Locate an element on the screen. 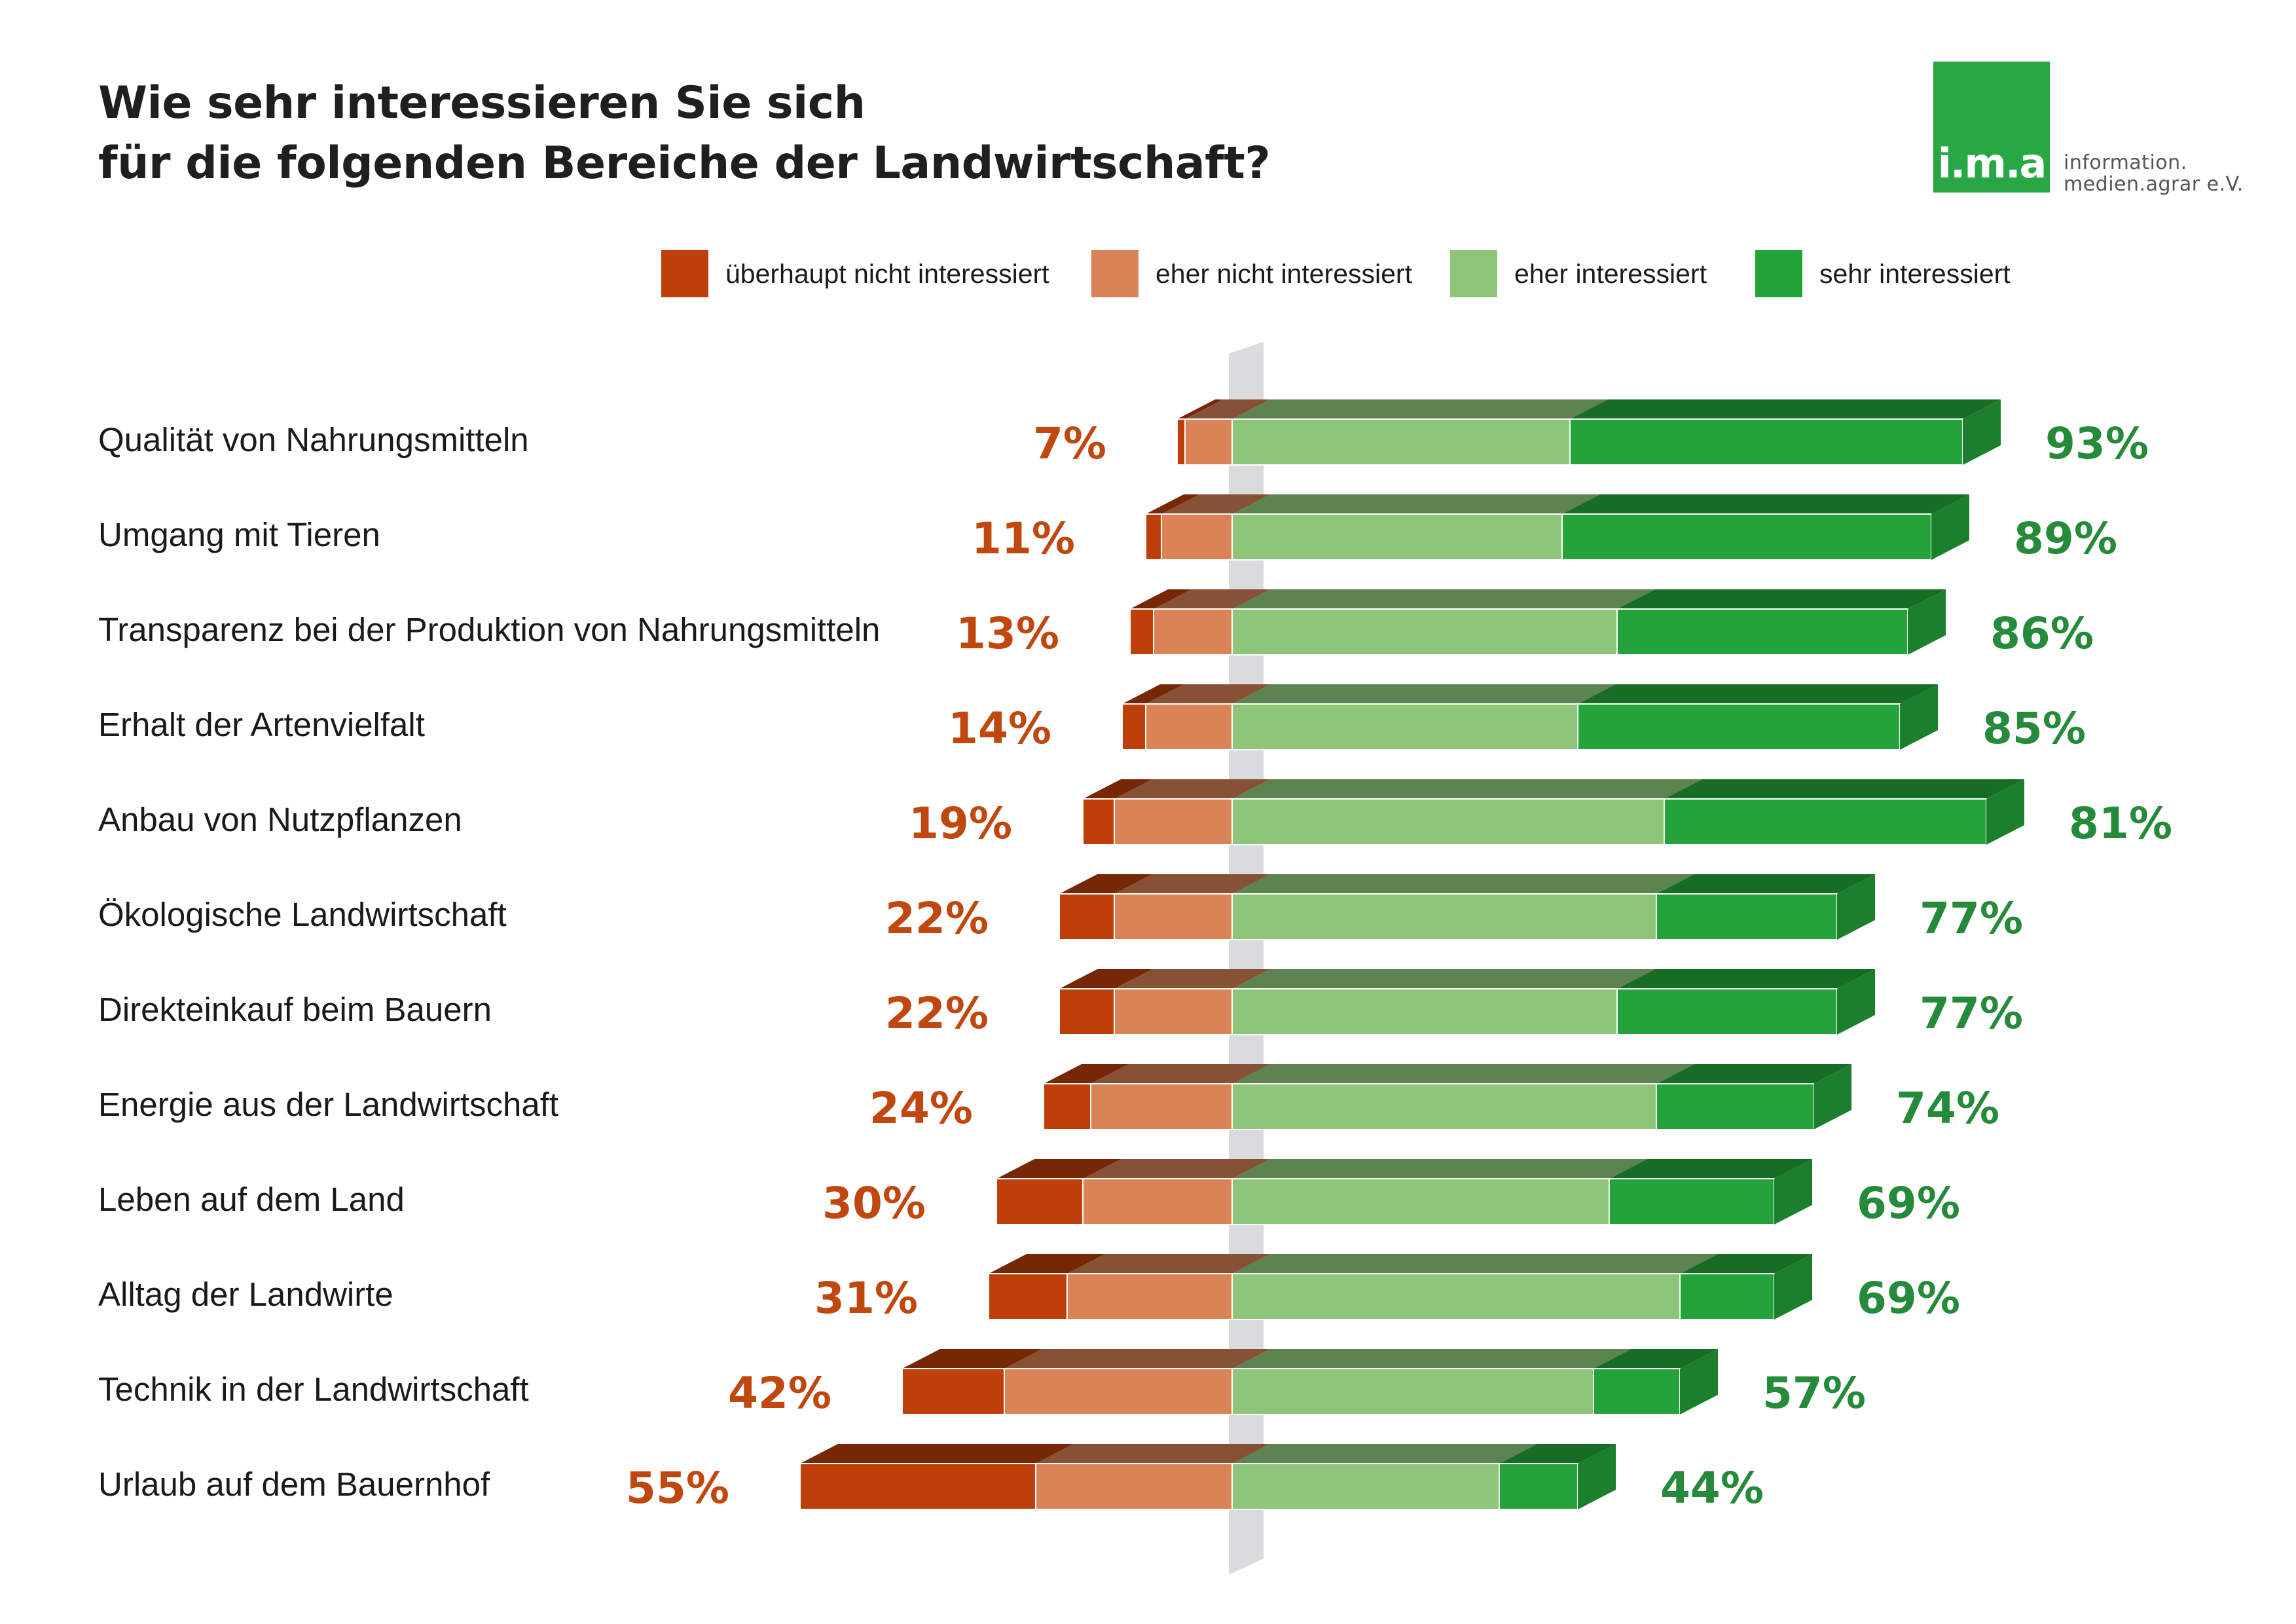  negative-total-label: 30% is located at coordinates (874, 1203).